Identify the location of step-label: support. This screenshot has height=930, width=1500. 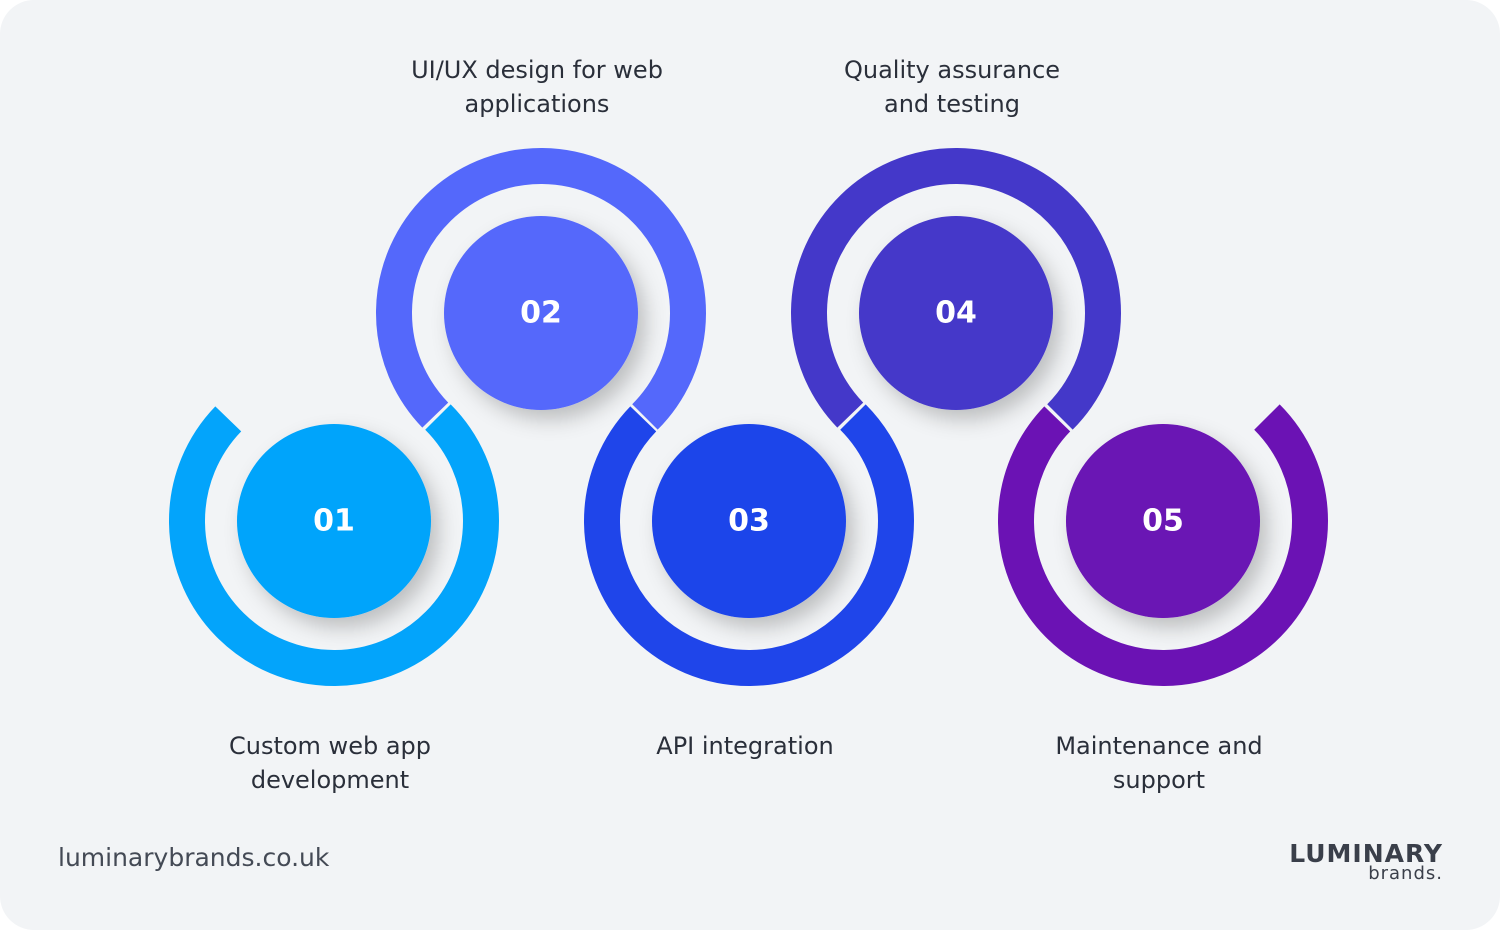
(1159, 780).